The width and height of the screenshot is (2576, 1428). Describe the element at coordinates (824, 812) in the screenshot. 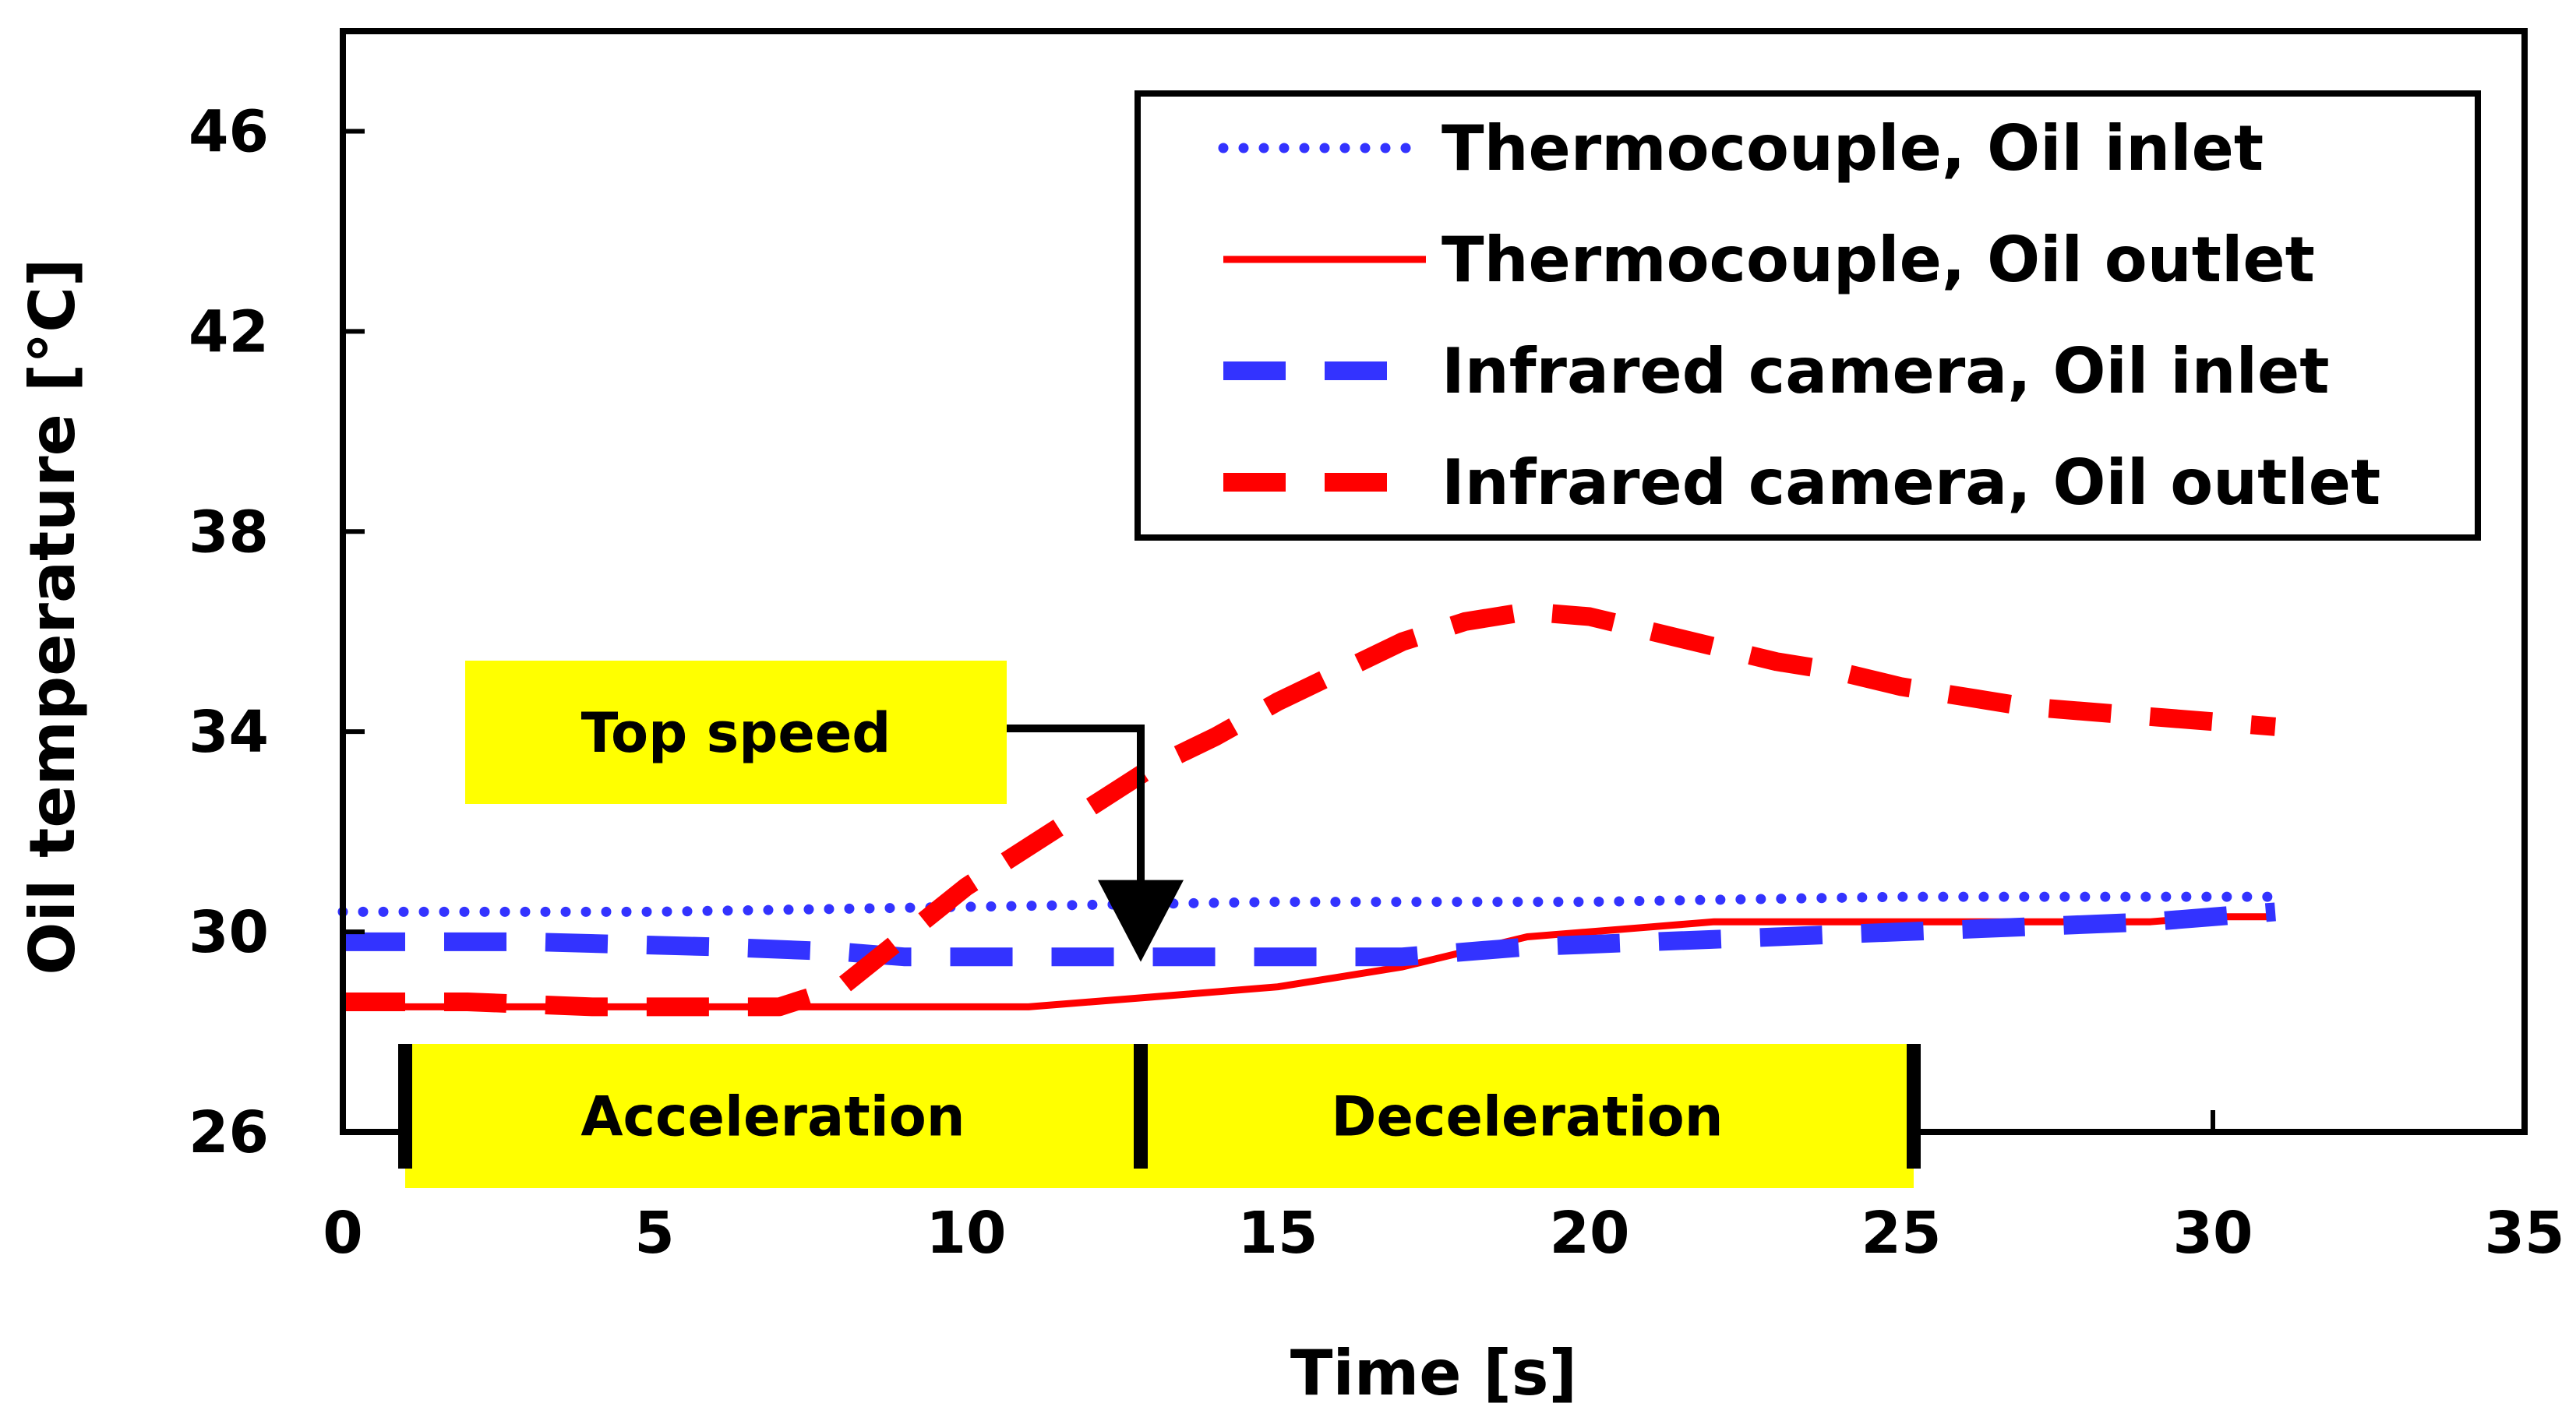

I see `annotation-layer` at that location.